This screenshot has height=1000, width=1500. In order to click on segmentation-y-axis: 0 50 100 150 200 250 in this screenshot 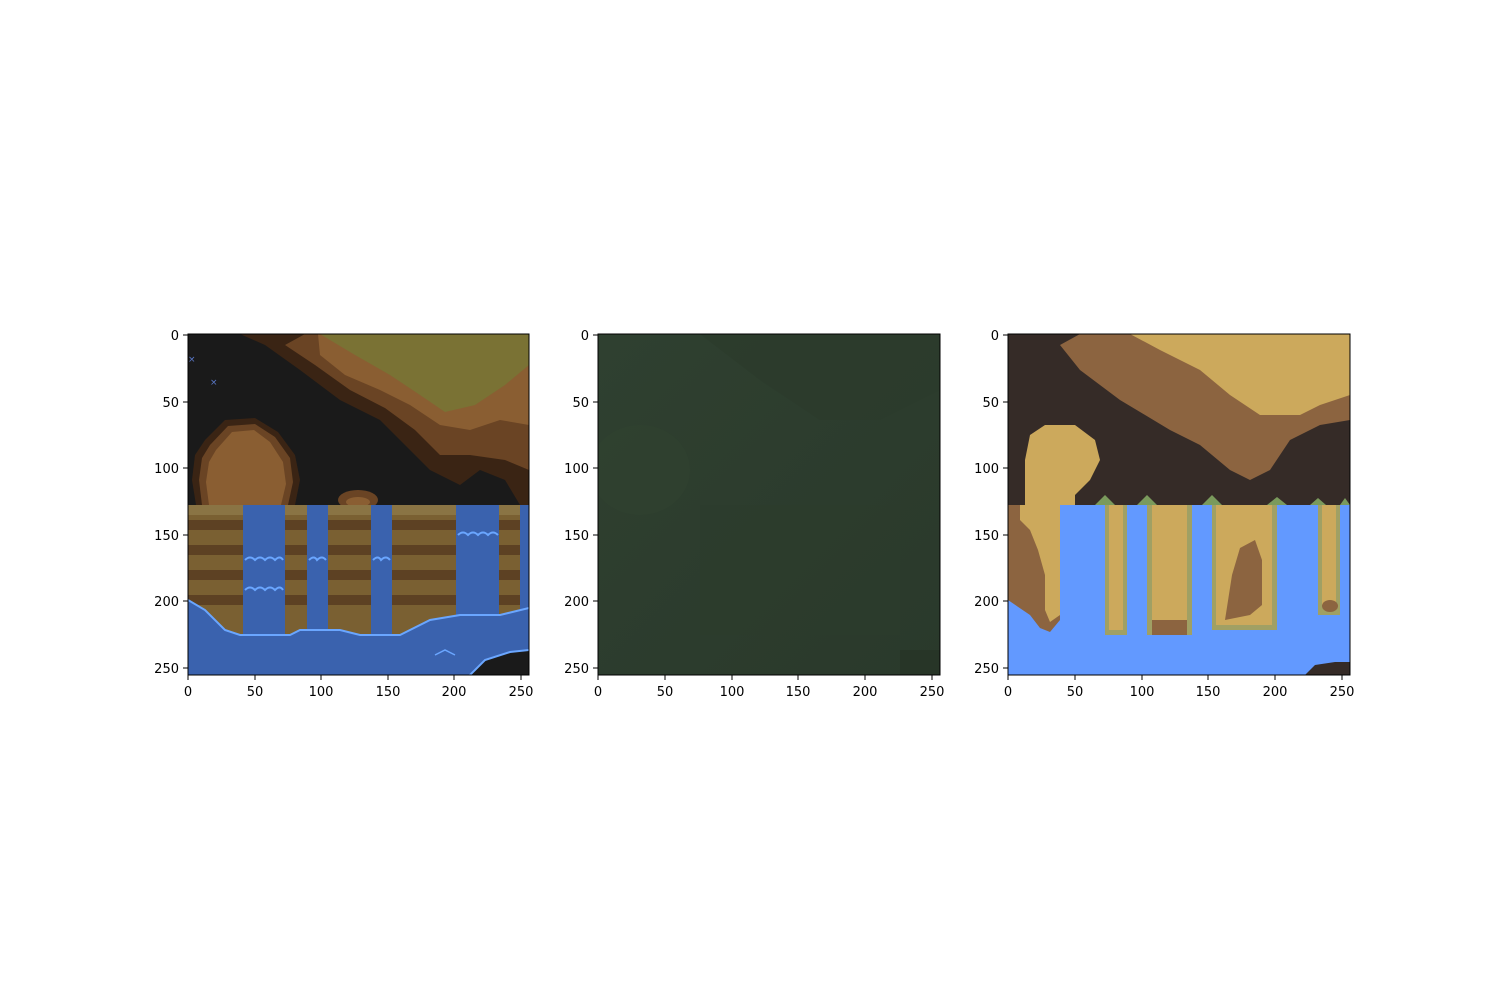, I will do `click(991, 503)`.